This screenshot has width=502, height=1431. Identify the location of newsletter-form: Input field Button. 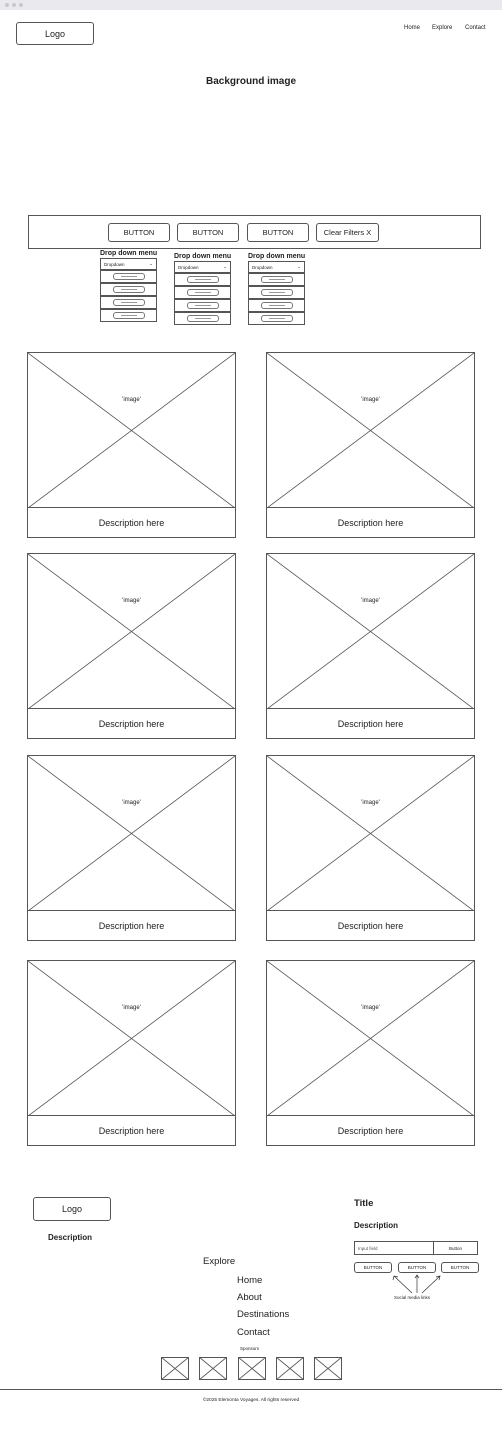
(416, 1248).